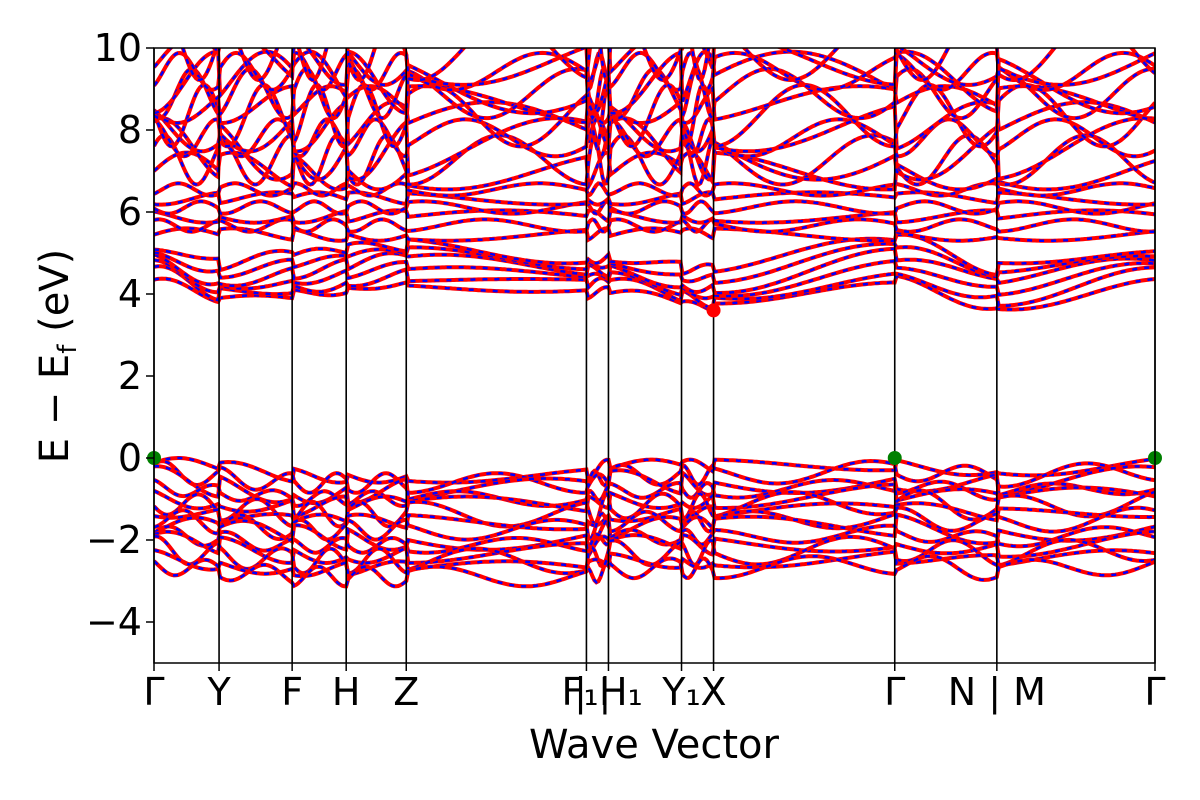 The image size is (1200, 800). What do you see at coordinates (130, 458) in the screenshot?
I see `y-tick-label: 0` at bounding box center [130, 458].